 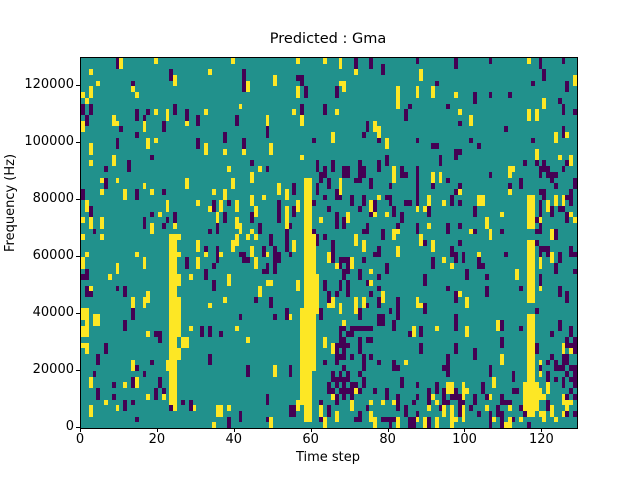 I want to click on plot-title: Predicted : Gma, so click(x=328, y=39).